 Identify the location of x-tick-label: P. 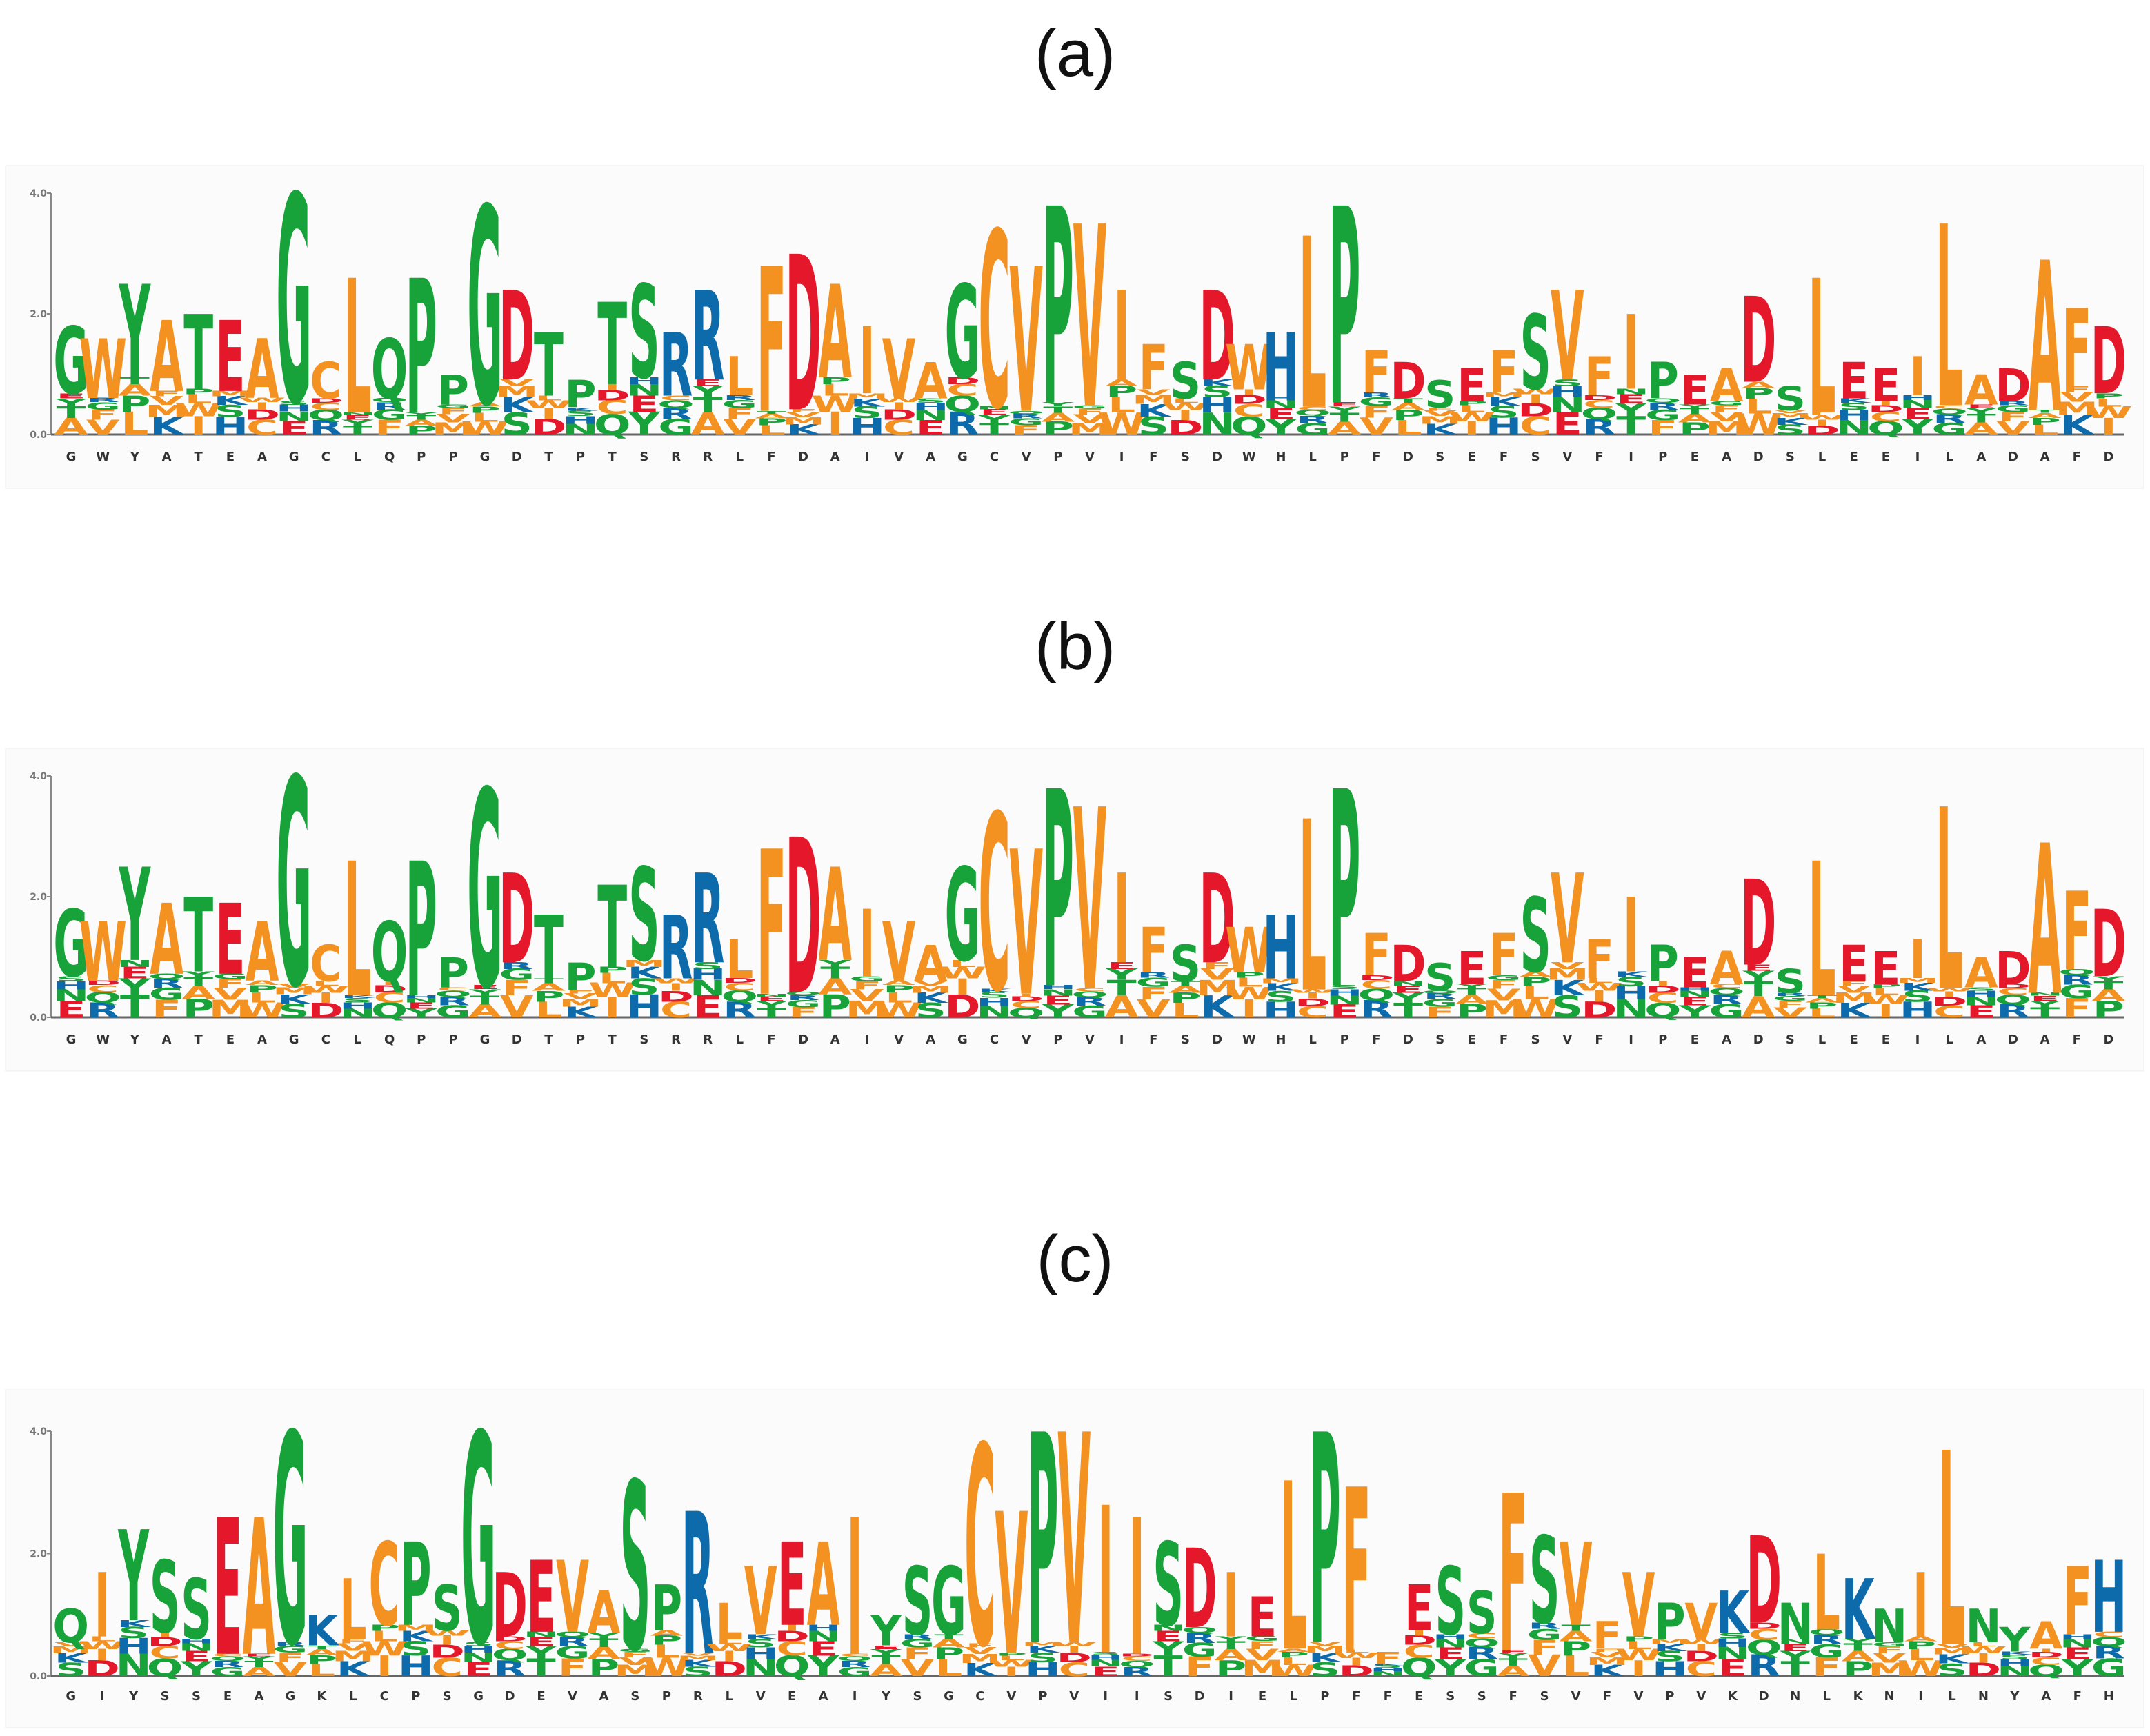
(580, 1039).